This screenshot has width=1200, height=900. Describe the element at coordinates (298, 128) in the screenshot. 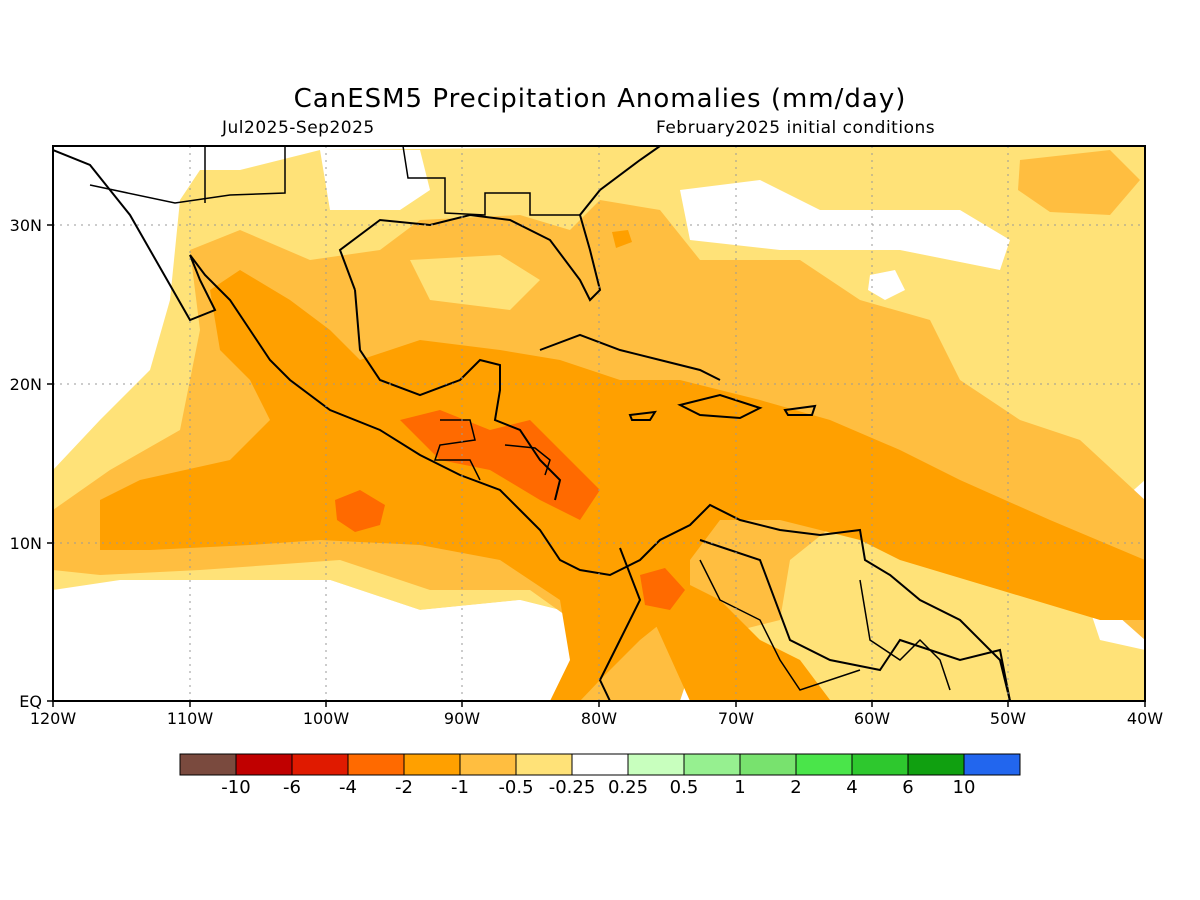

I see `valid-period-label: Jul2025-Sep2025` at that location.